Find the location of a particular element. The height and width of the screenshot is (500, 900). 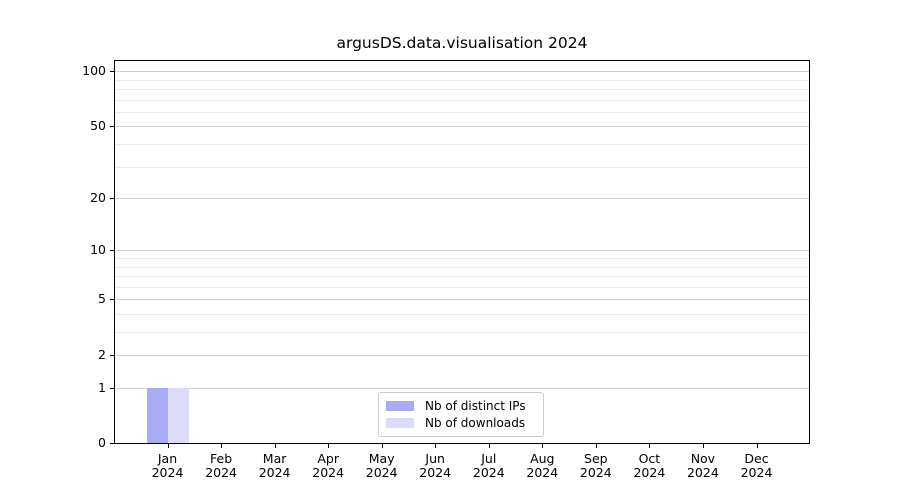

x-tick-label-dec-2024: Dec 2024 is located at coordinates (757, 466).